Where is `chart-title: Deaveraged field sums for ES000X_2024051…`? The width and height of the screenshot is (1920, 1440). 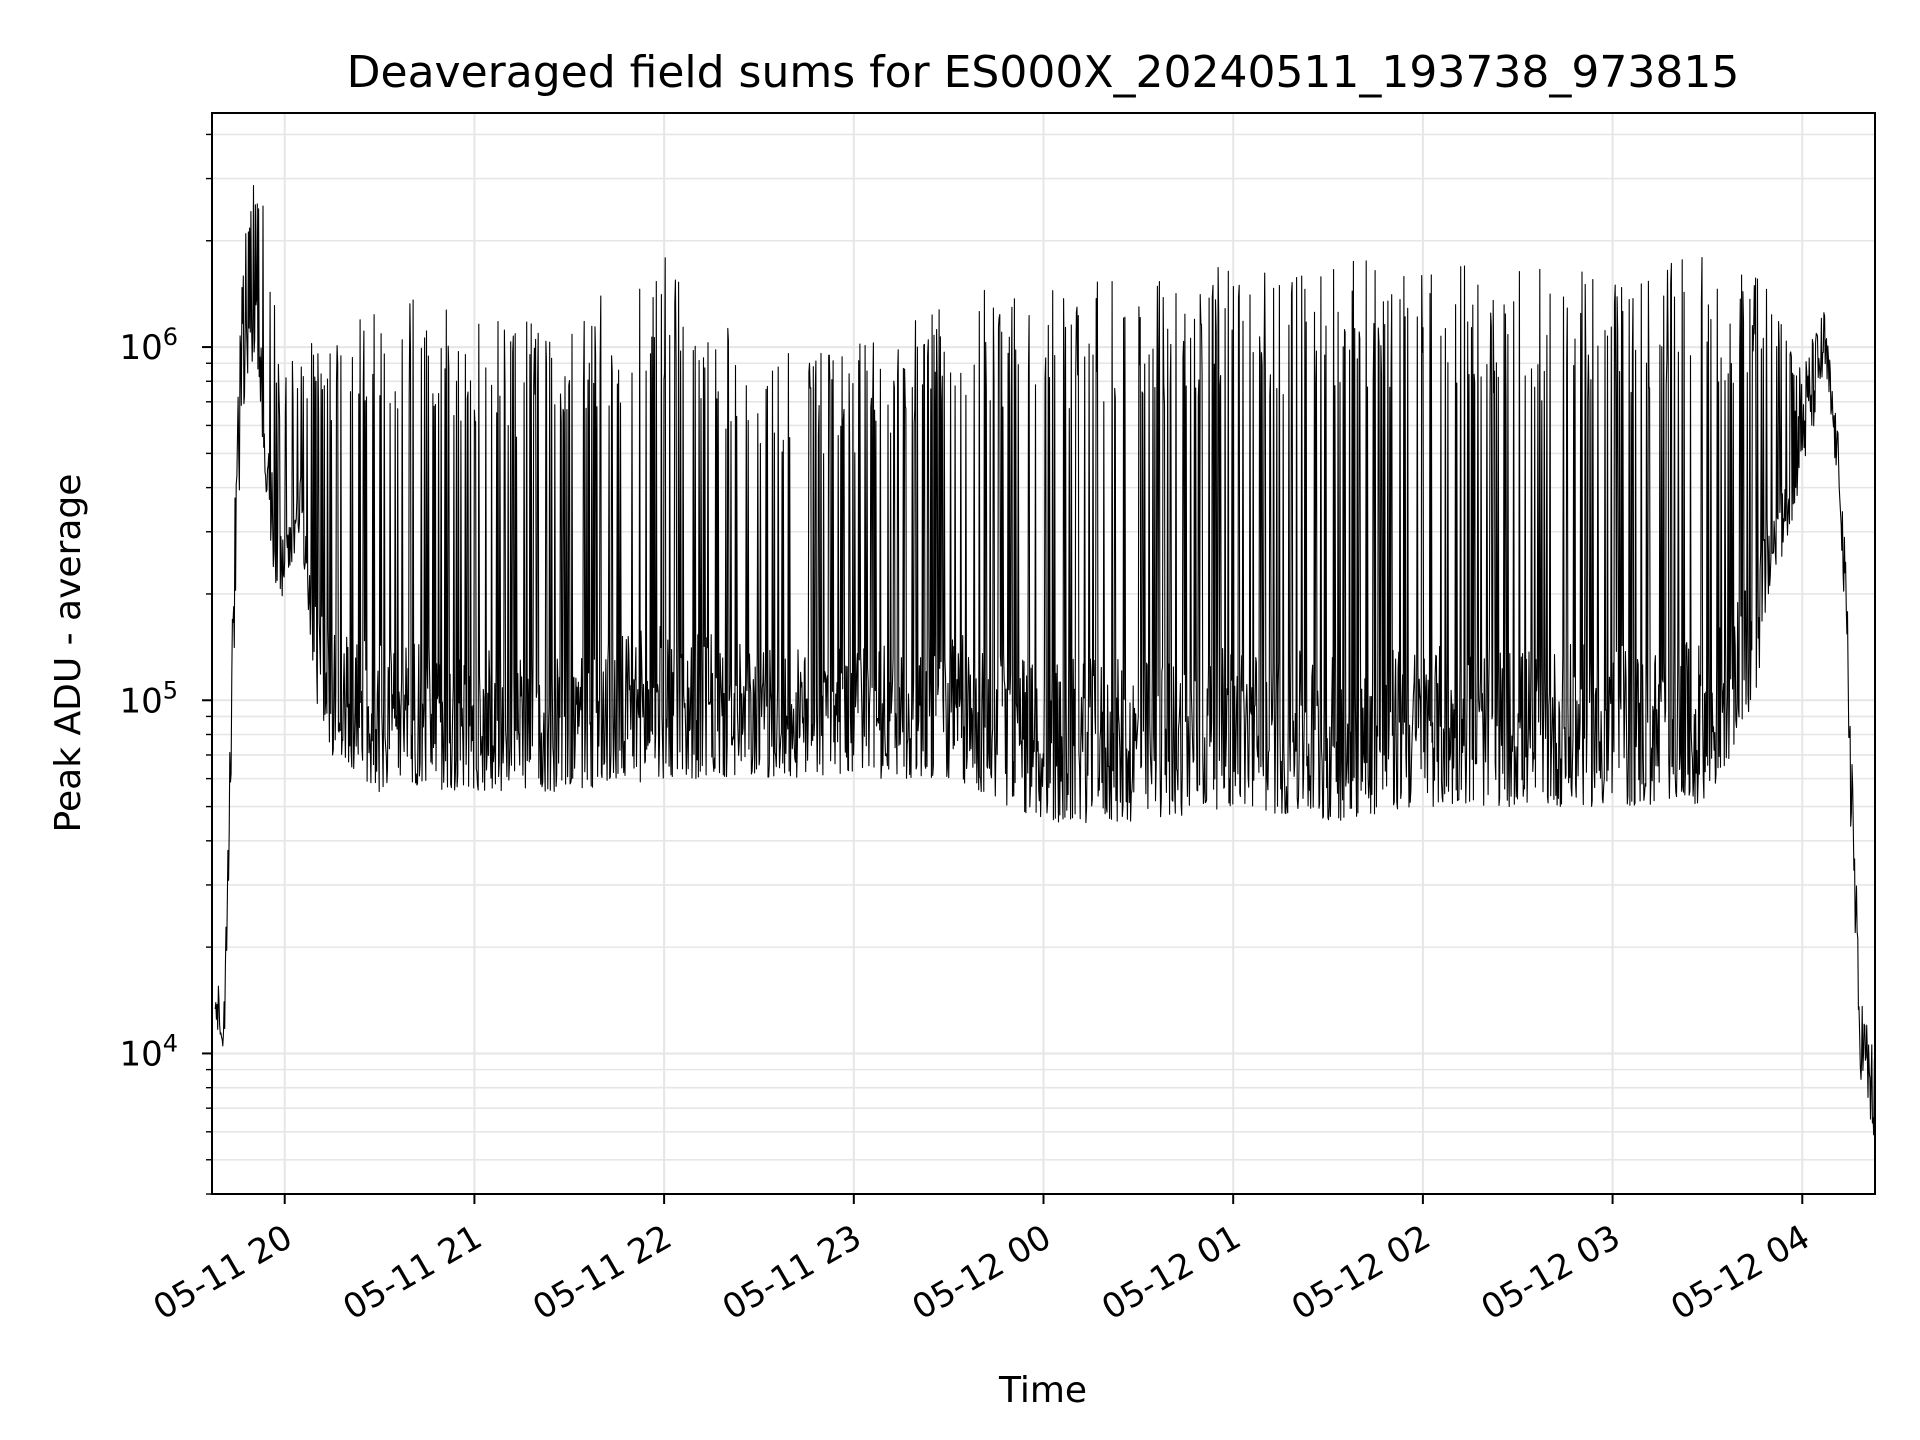 chart-title: Deaveraged field sums for ES000X_2024051… is located at coordinates (1043, 72).